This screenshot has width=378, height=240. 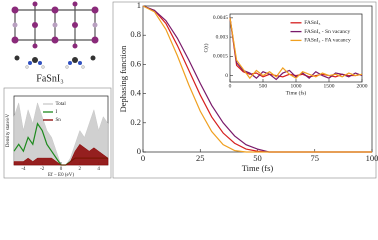 I want to click on legend-label: FASnI₃ - Sn vacancy, so click(x=327, y=32).